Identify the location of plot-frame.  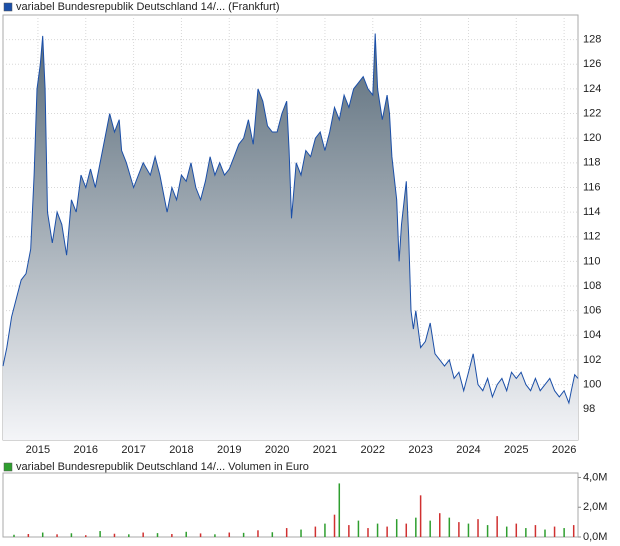
(290, 505).